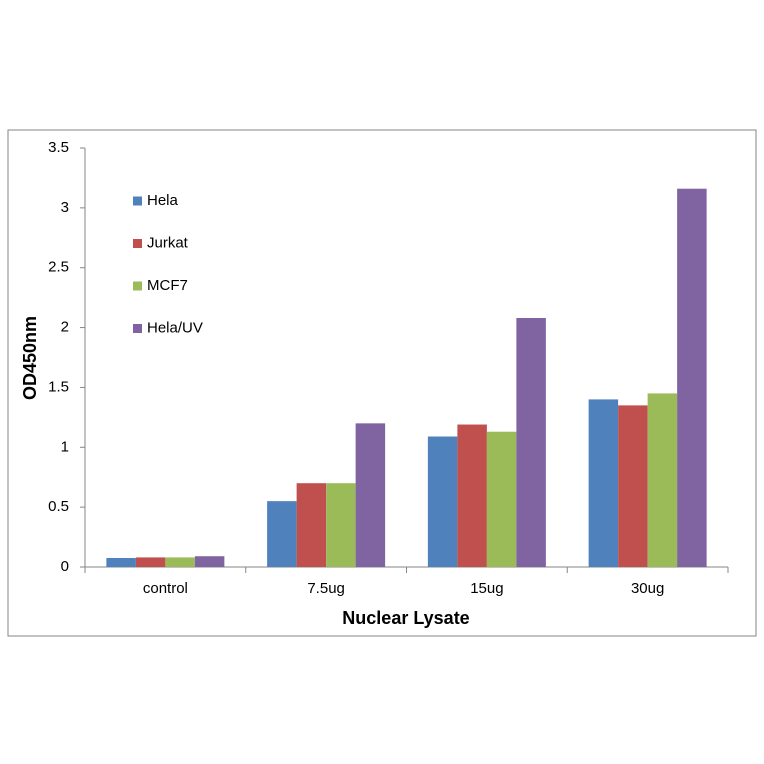 This screenshot has width=764, height=764. Describe the element at coordinates (167, 285) in the screenshot. I see `legend-label: MCF7` at that location.